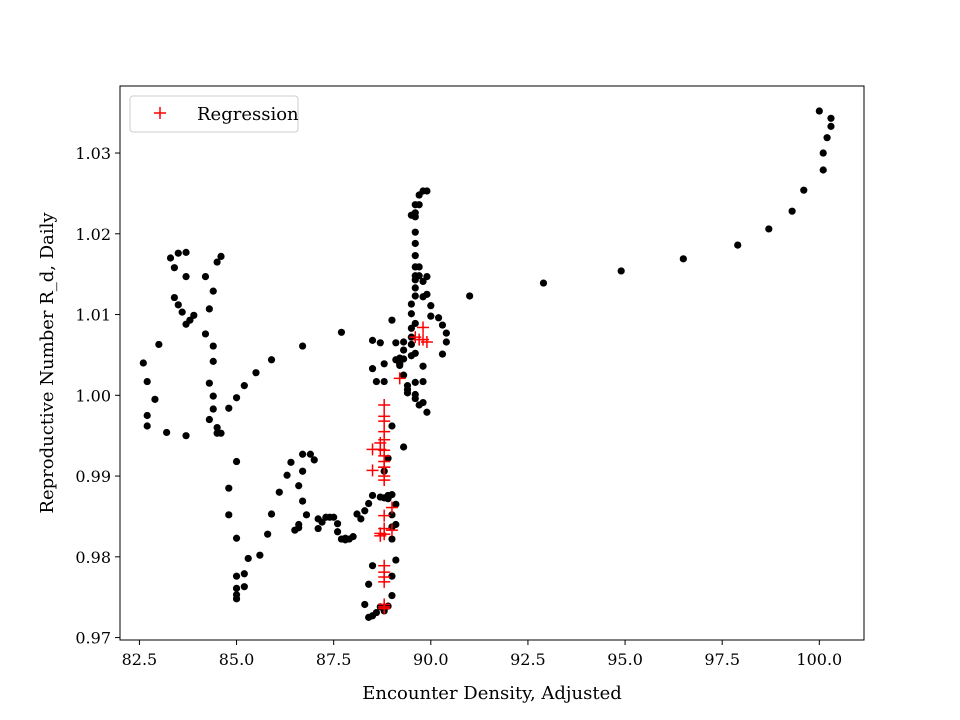  Describe the element at coordinates (334, 659) in the screenshot. I see `x-tick-label: 87.5` at that location.